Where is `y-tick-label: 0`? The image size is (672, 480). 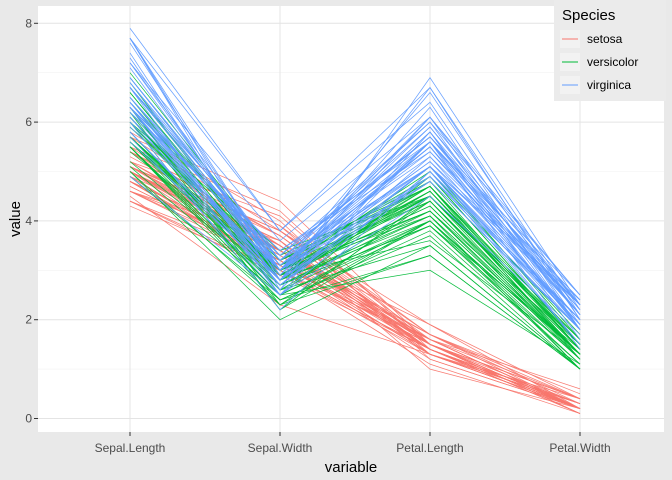 y-tick-label: 0 is located at coordinates (28, 419).